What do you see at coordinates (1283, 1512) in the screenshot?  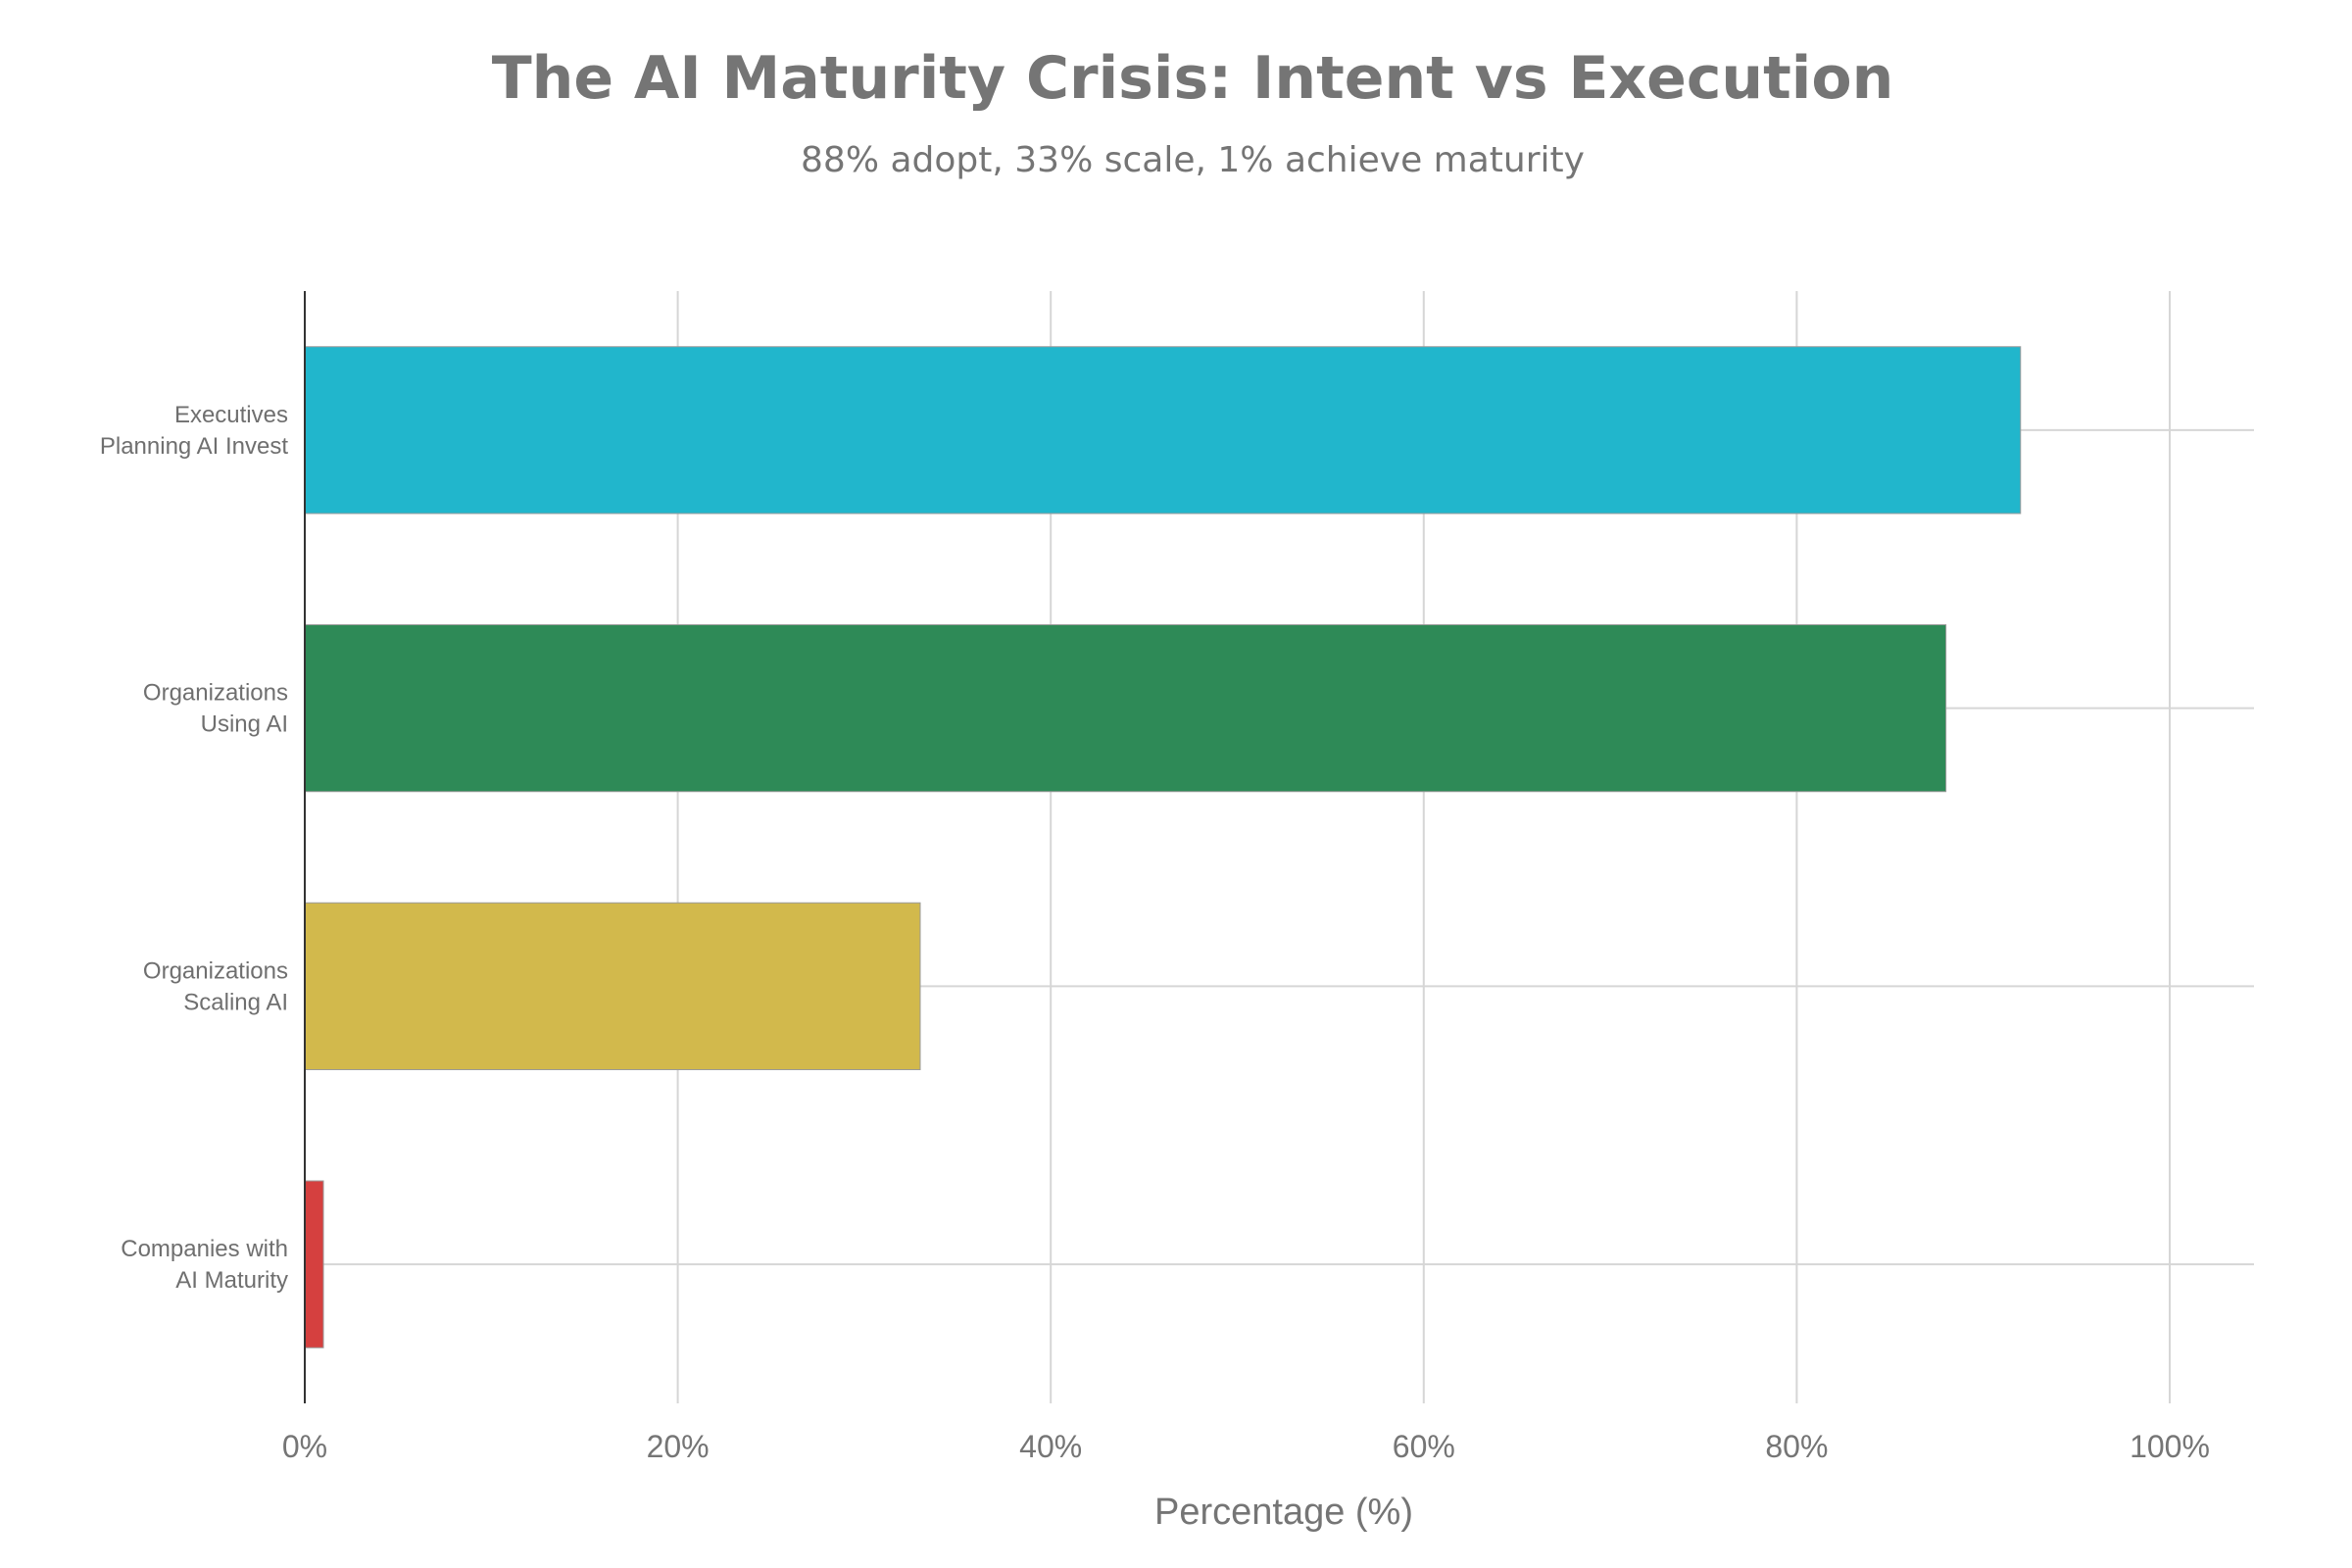 I see `x-axis-title: Percentage (%)` at bounding box center [1283, 1512].